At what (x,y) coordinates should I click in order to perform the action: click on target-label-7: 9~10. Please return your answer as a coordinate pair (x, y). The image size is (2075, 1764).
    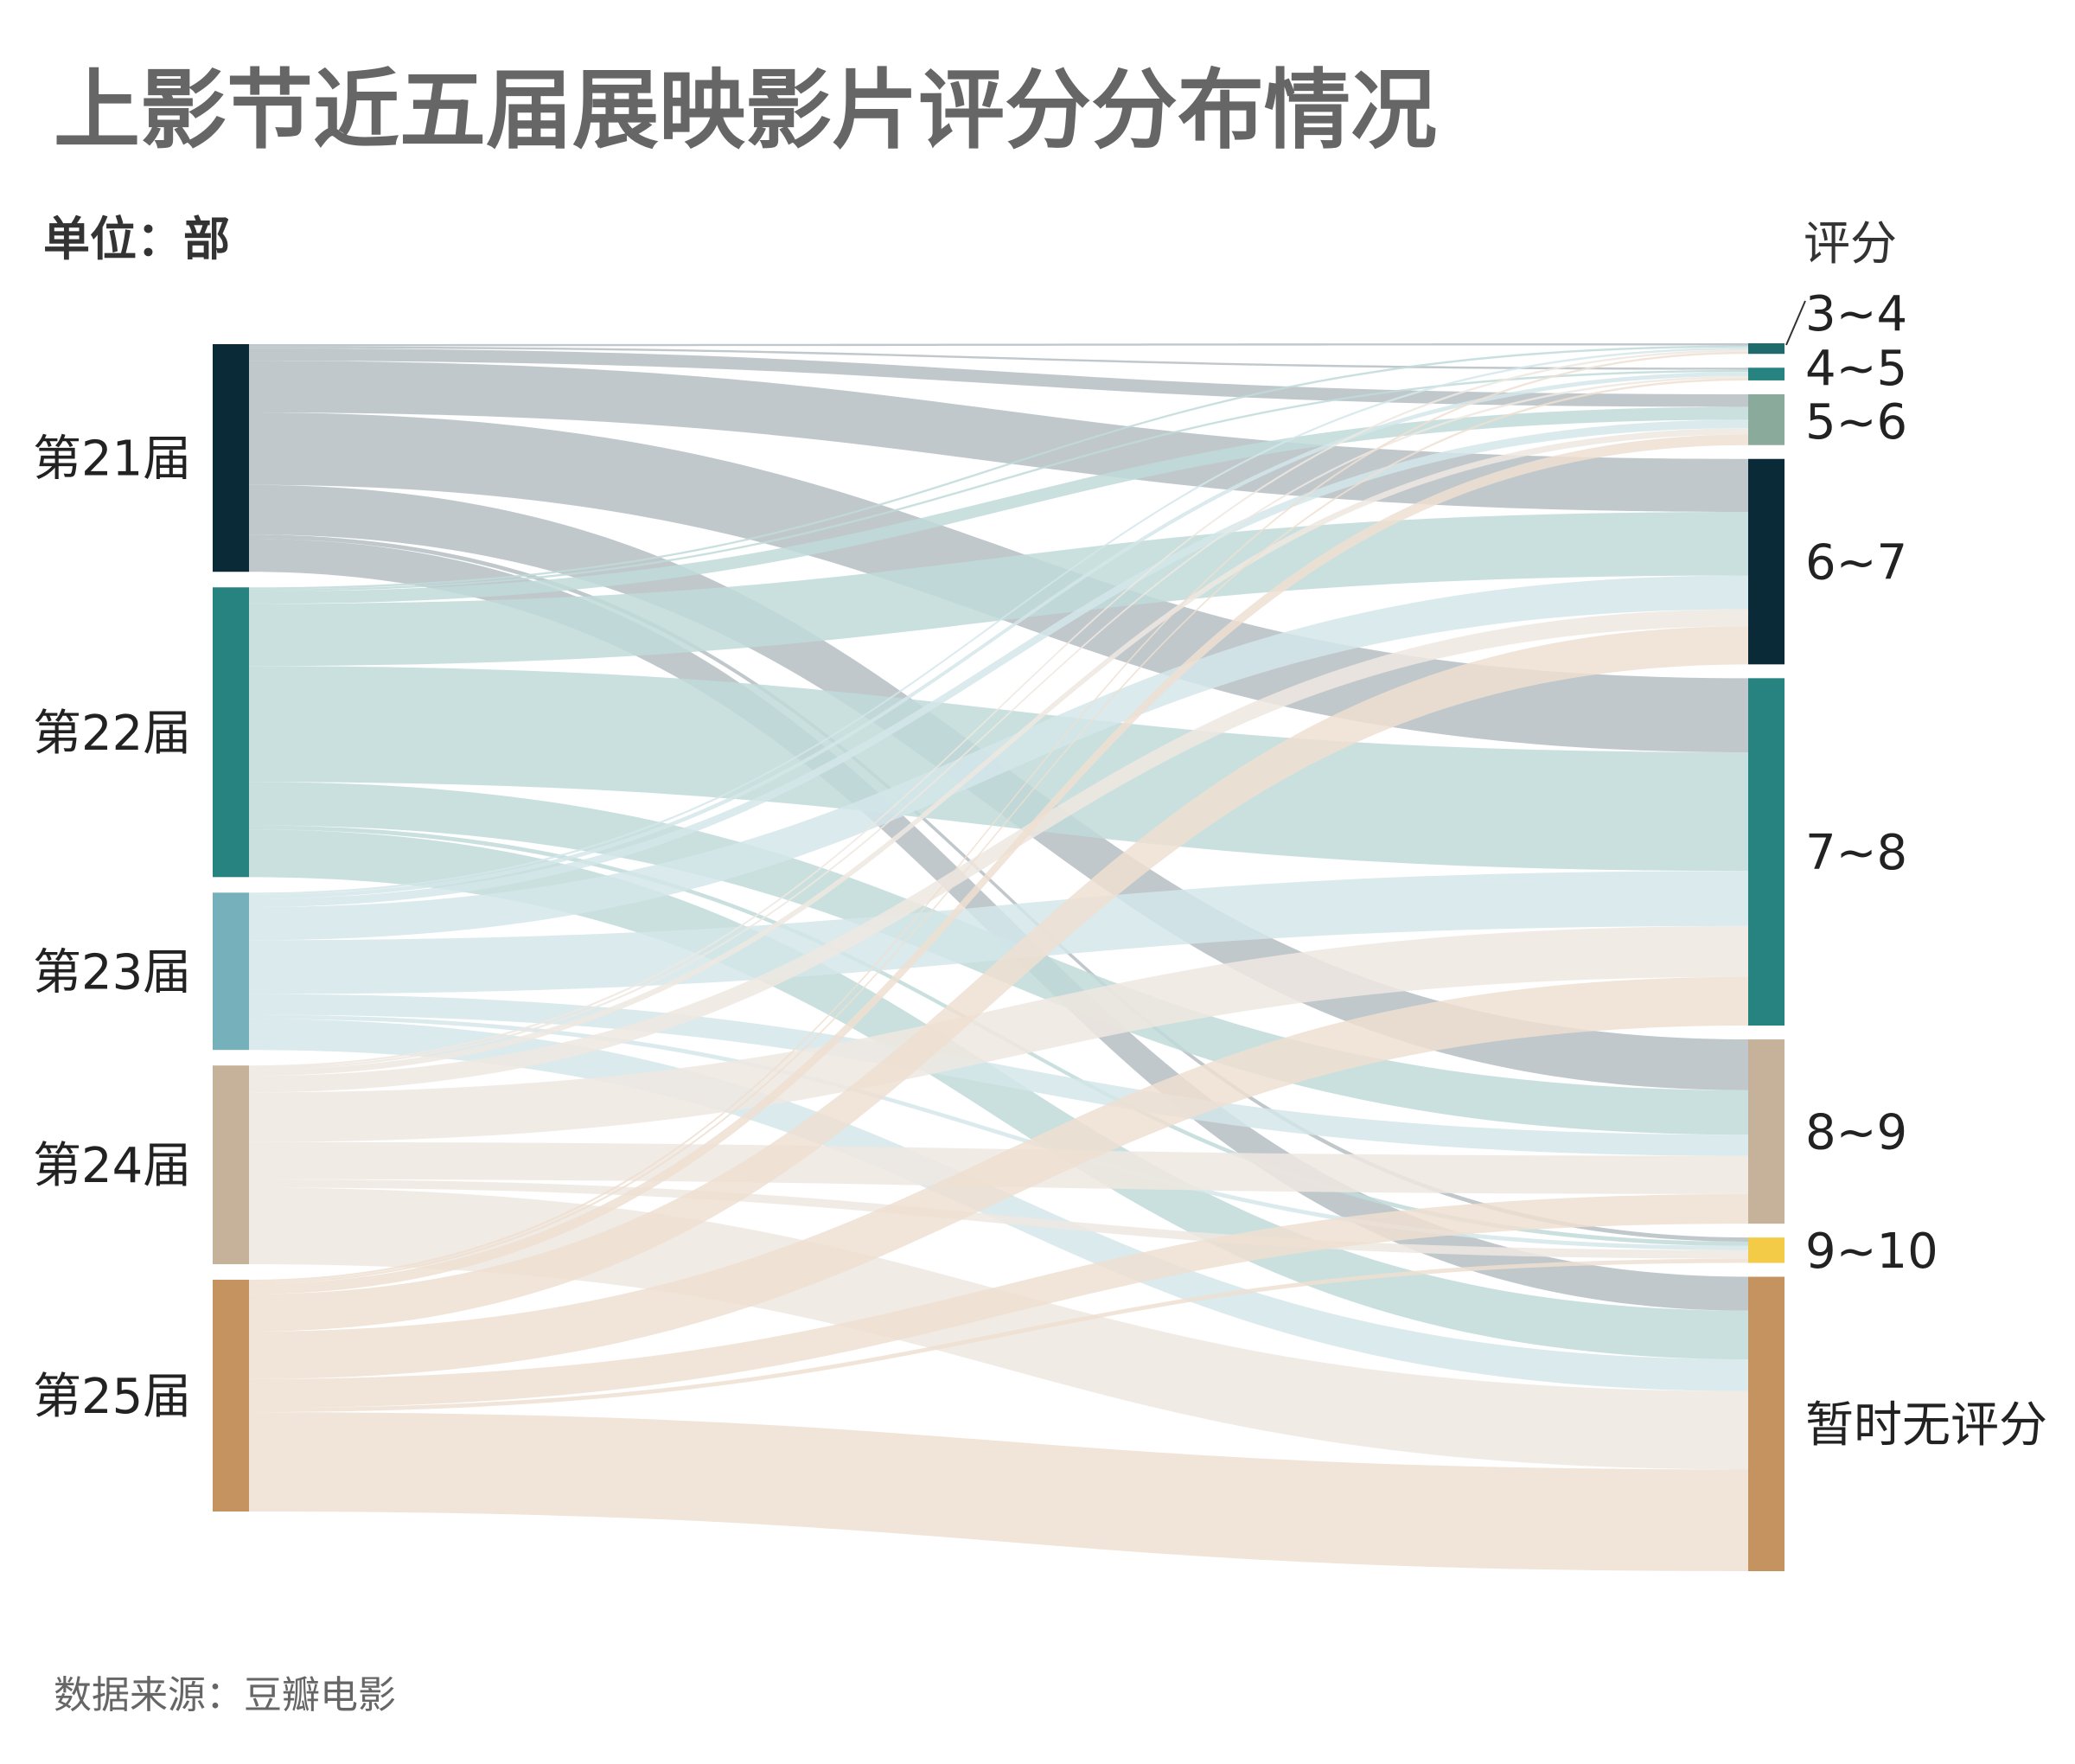
    Looking at the image, I should click on (1871, 1252).